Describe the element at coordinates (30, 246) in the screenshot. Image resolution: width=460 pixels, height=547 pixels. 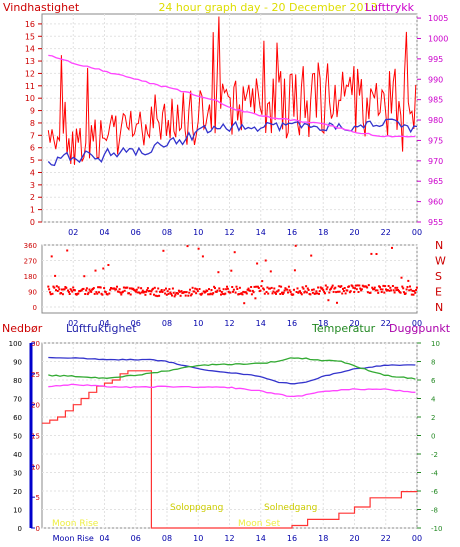
I see `direction-tick-label: 360` at that location.